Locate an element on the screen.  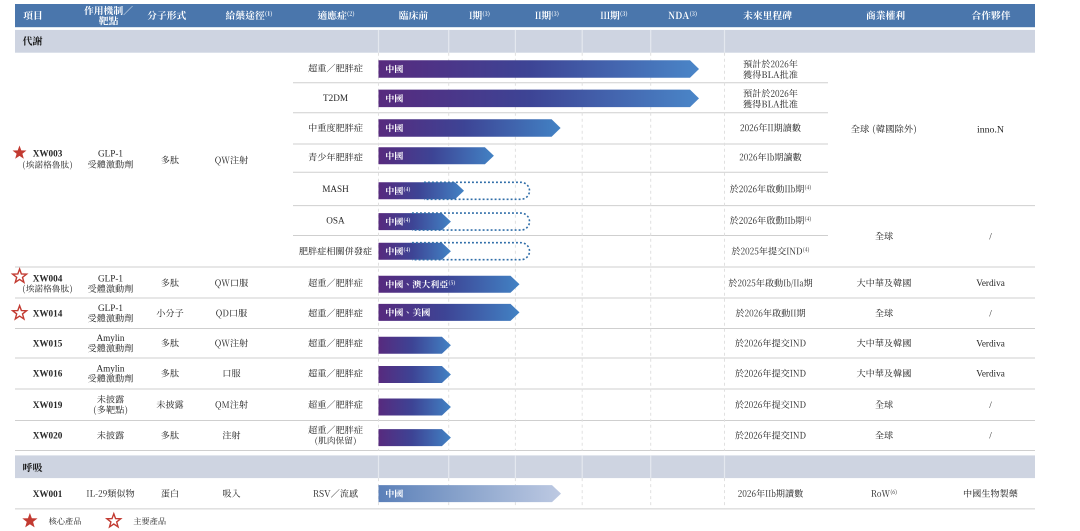
svg-text: MASH is located at coordinates (335, 189).